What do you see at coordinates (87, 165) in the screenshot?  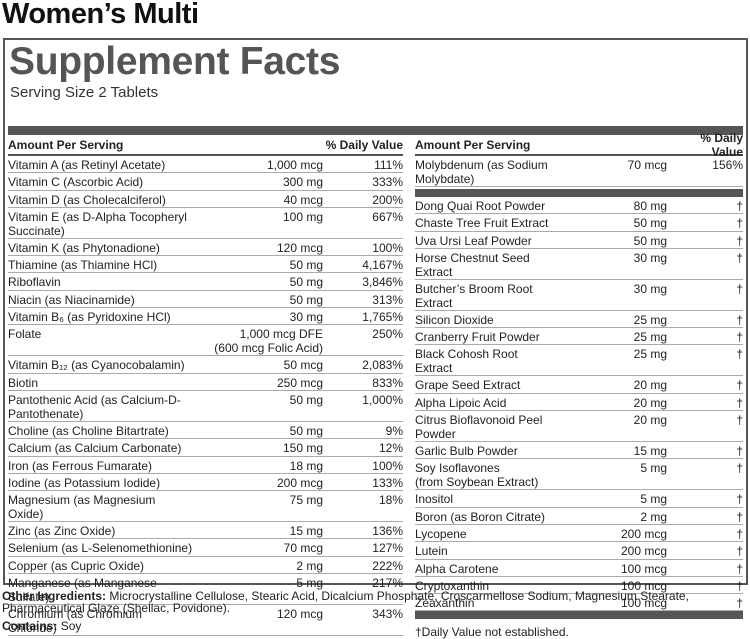 I see `nutrient-name: Vitamin A (as Retinyl Acetate)` at bounding box center [87, 165].